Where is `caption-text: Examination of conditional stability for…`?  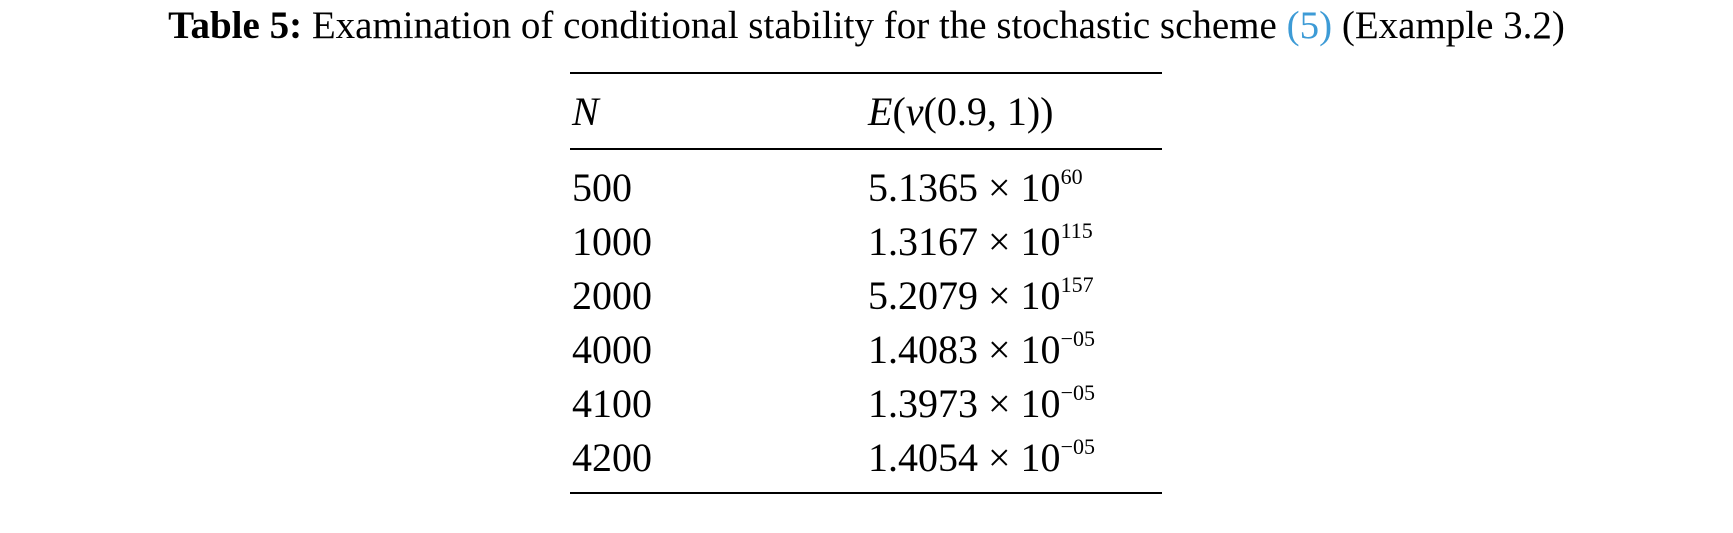
caption-text: Examination of conditional stability for… is located at coordinates (794, 25).